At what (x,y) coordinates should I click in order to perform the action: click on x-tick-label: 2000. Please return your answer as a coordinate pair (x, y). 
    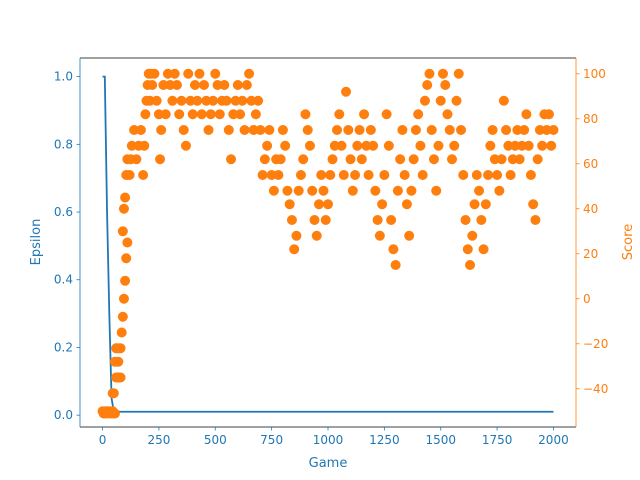
    Looking at the image, I should click on (553, 440).